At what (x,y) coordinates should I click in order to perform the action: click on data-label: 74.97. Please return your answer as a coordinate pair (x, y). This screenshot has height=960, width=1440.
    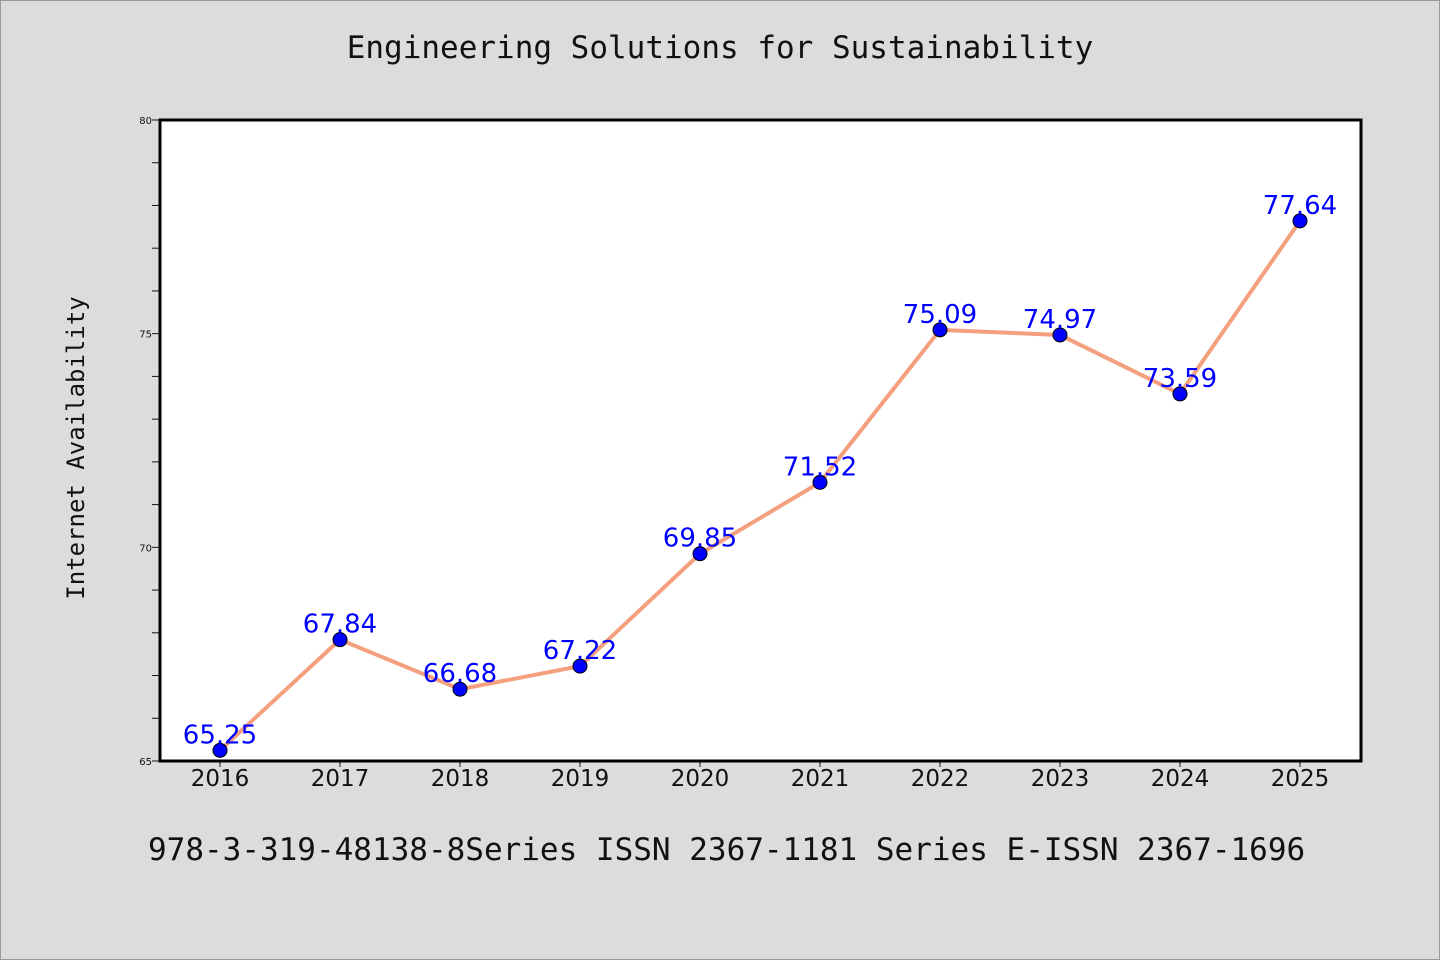
    Looking at the image, I should click on (1060, 320).